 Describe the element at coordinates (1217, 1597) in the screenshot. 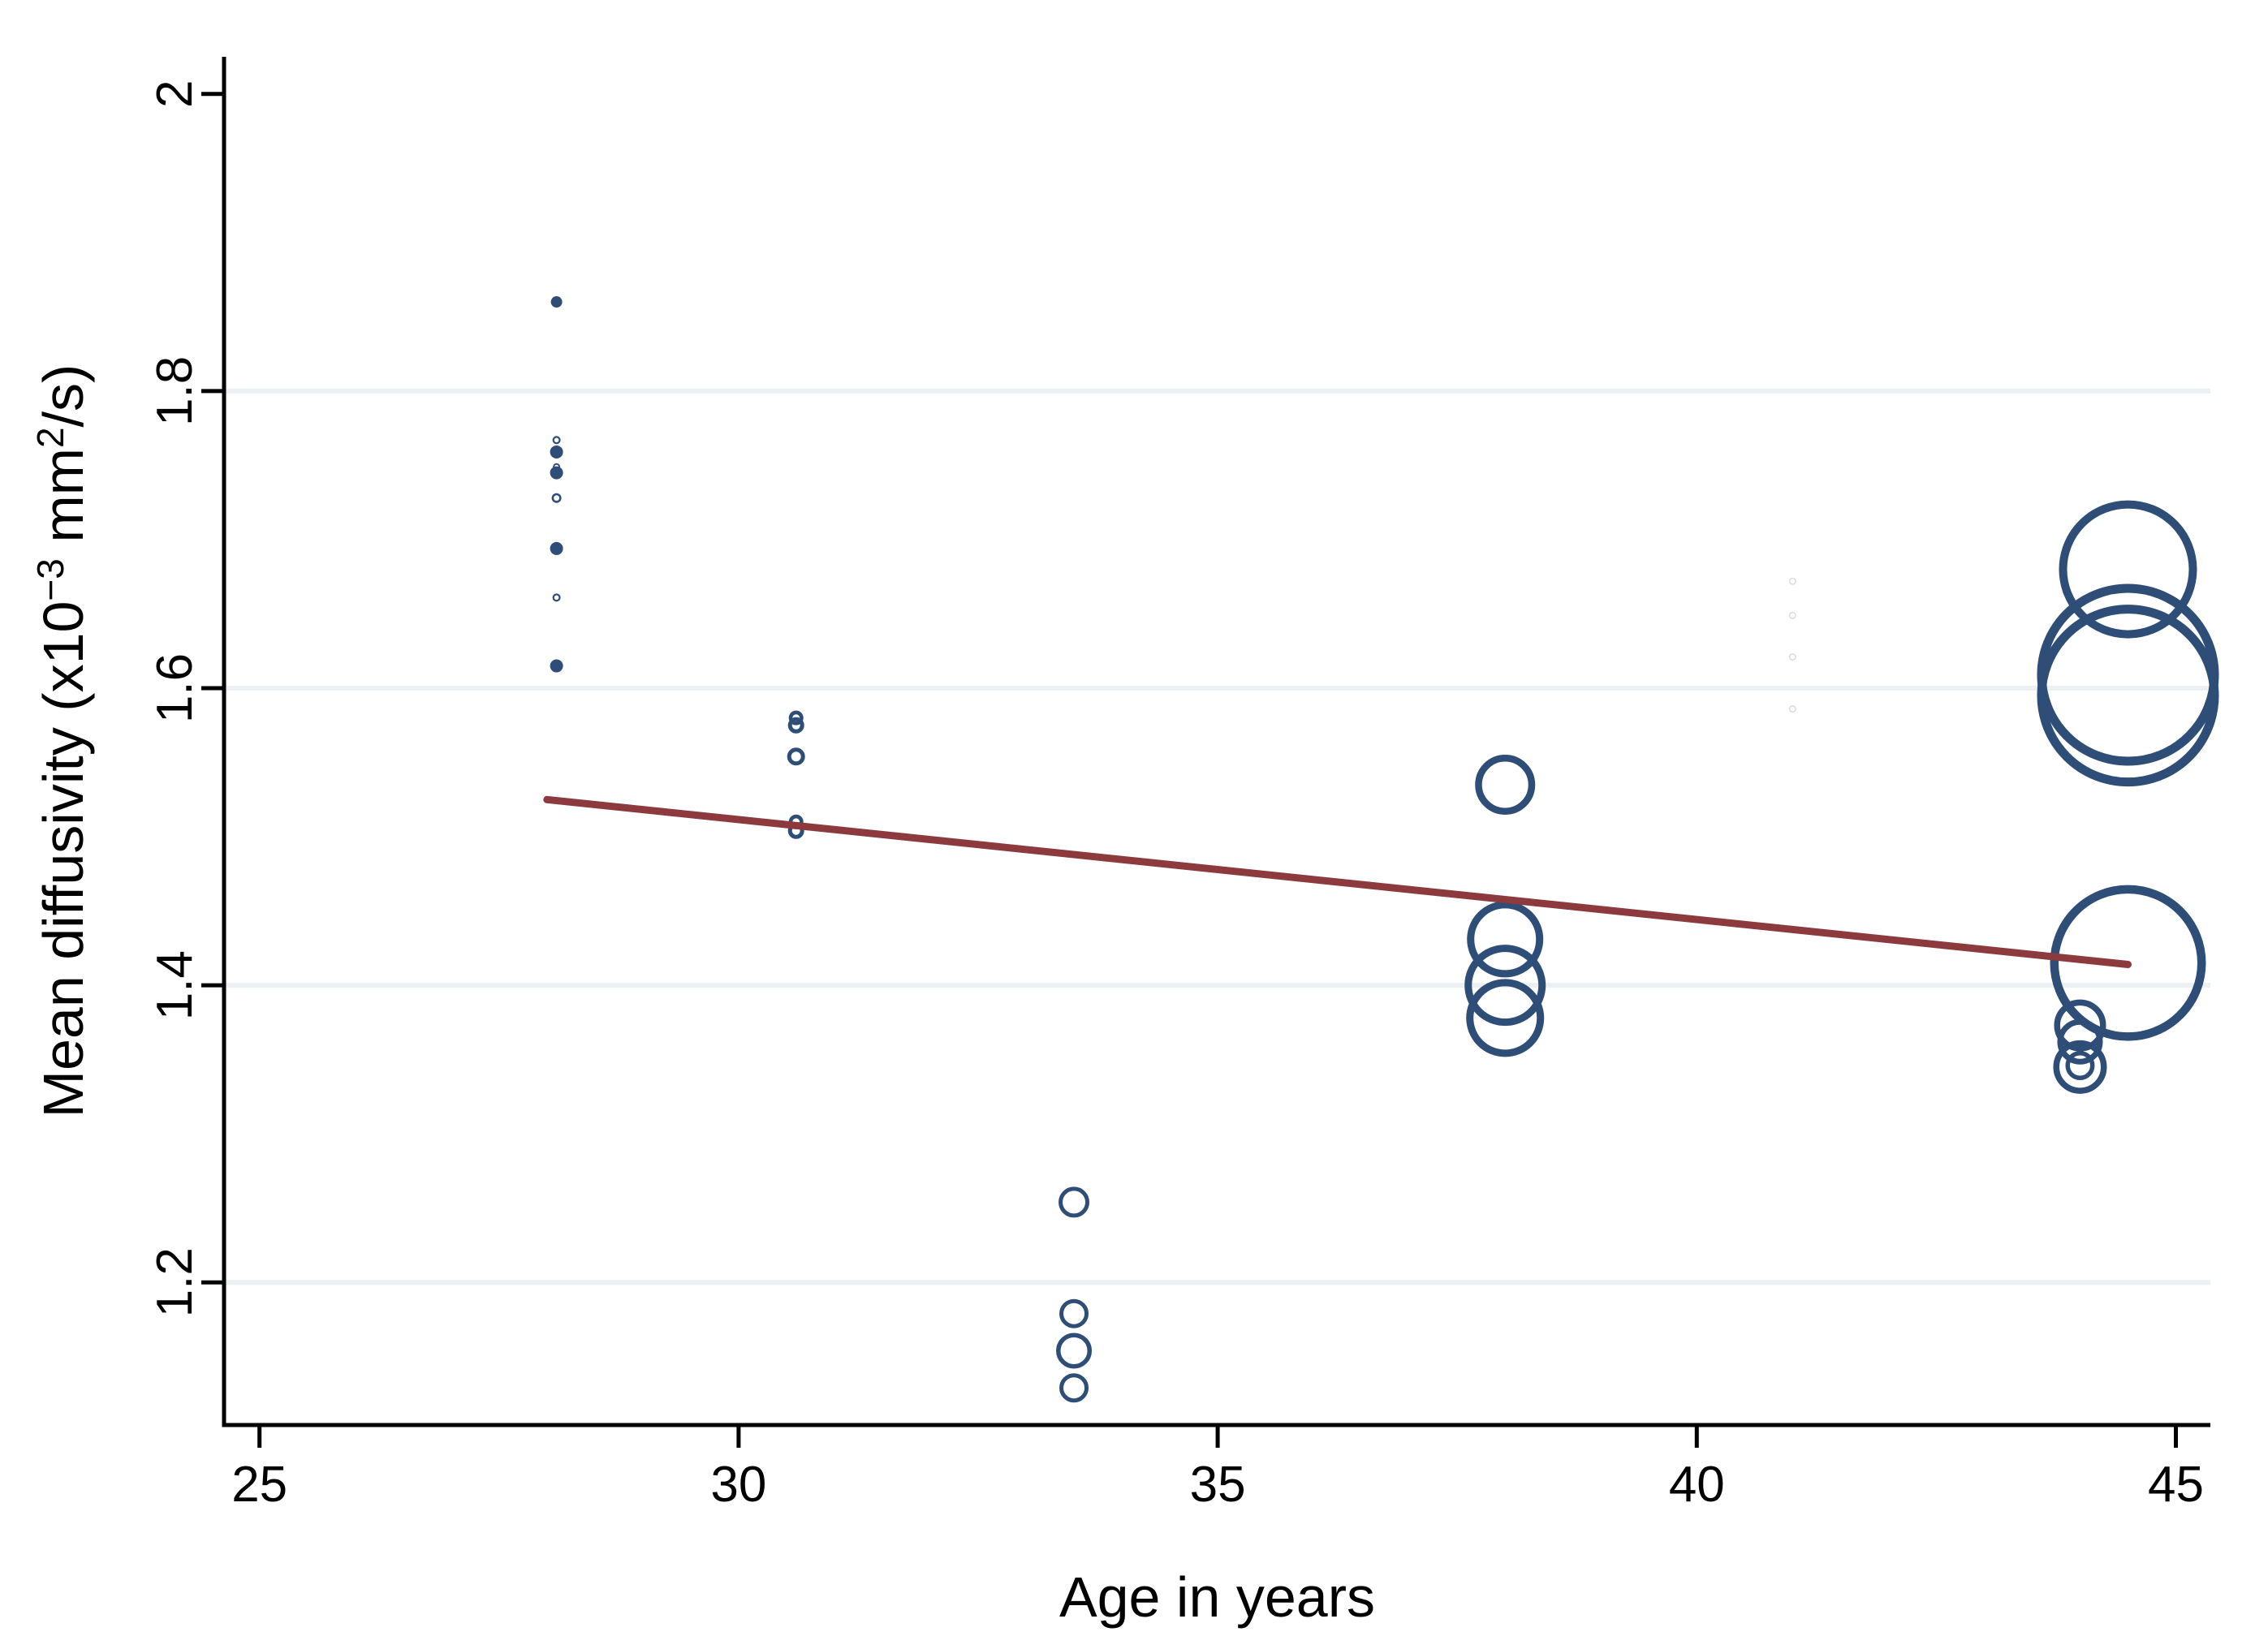

I see `x-axis-title: Age in years` at that location.